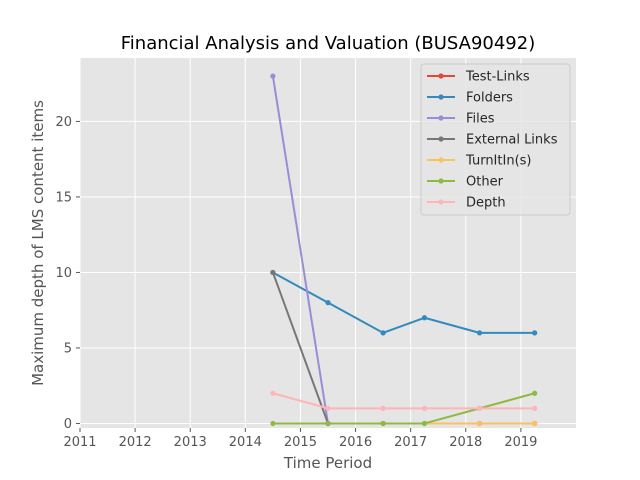  I want to click on y-axis-label: Maximum depth of LMS content items, so click(38, 243).